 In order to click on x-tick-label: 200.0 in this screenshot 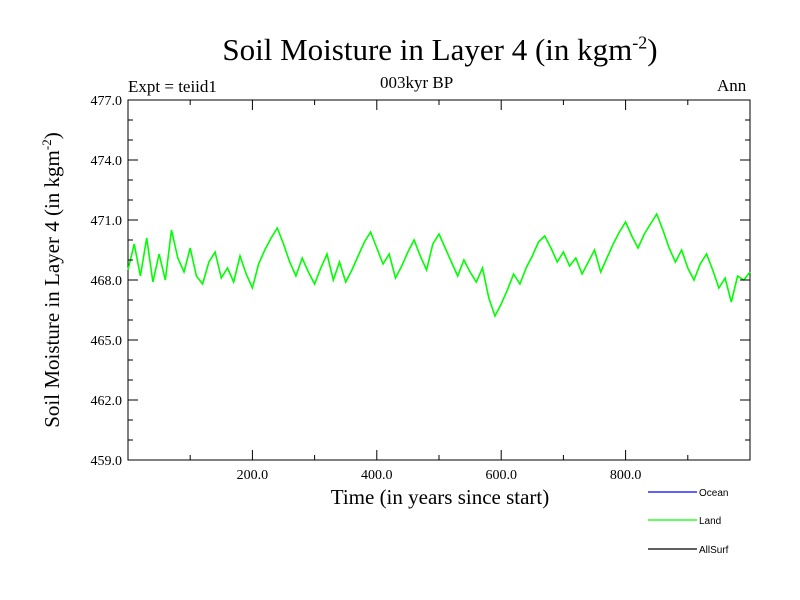, I will do `click(253, 475)`.